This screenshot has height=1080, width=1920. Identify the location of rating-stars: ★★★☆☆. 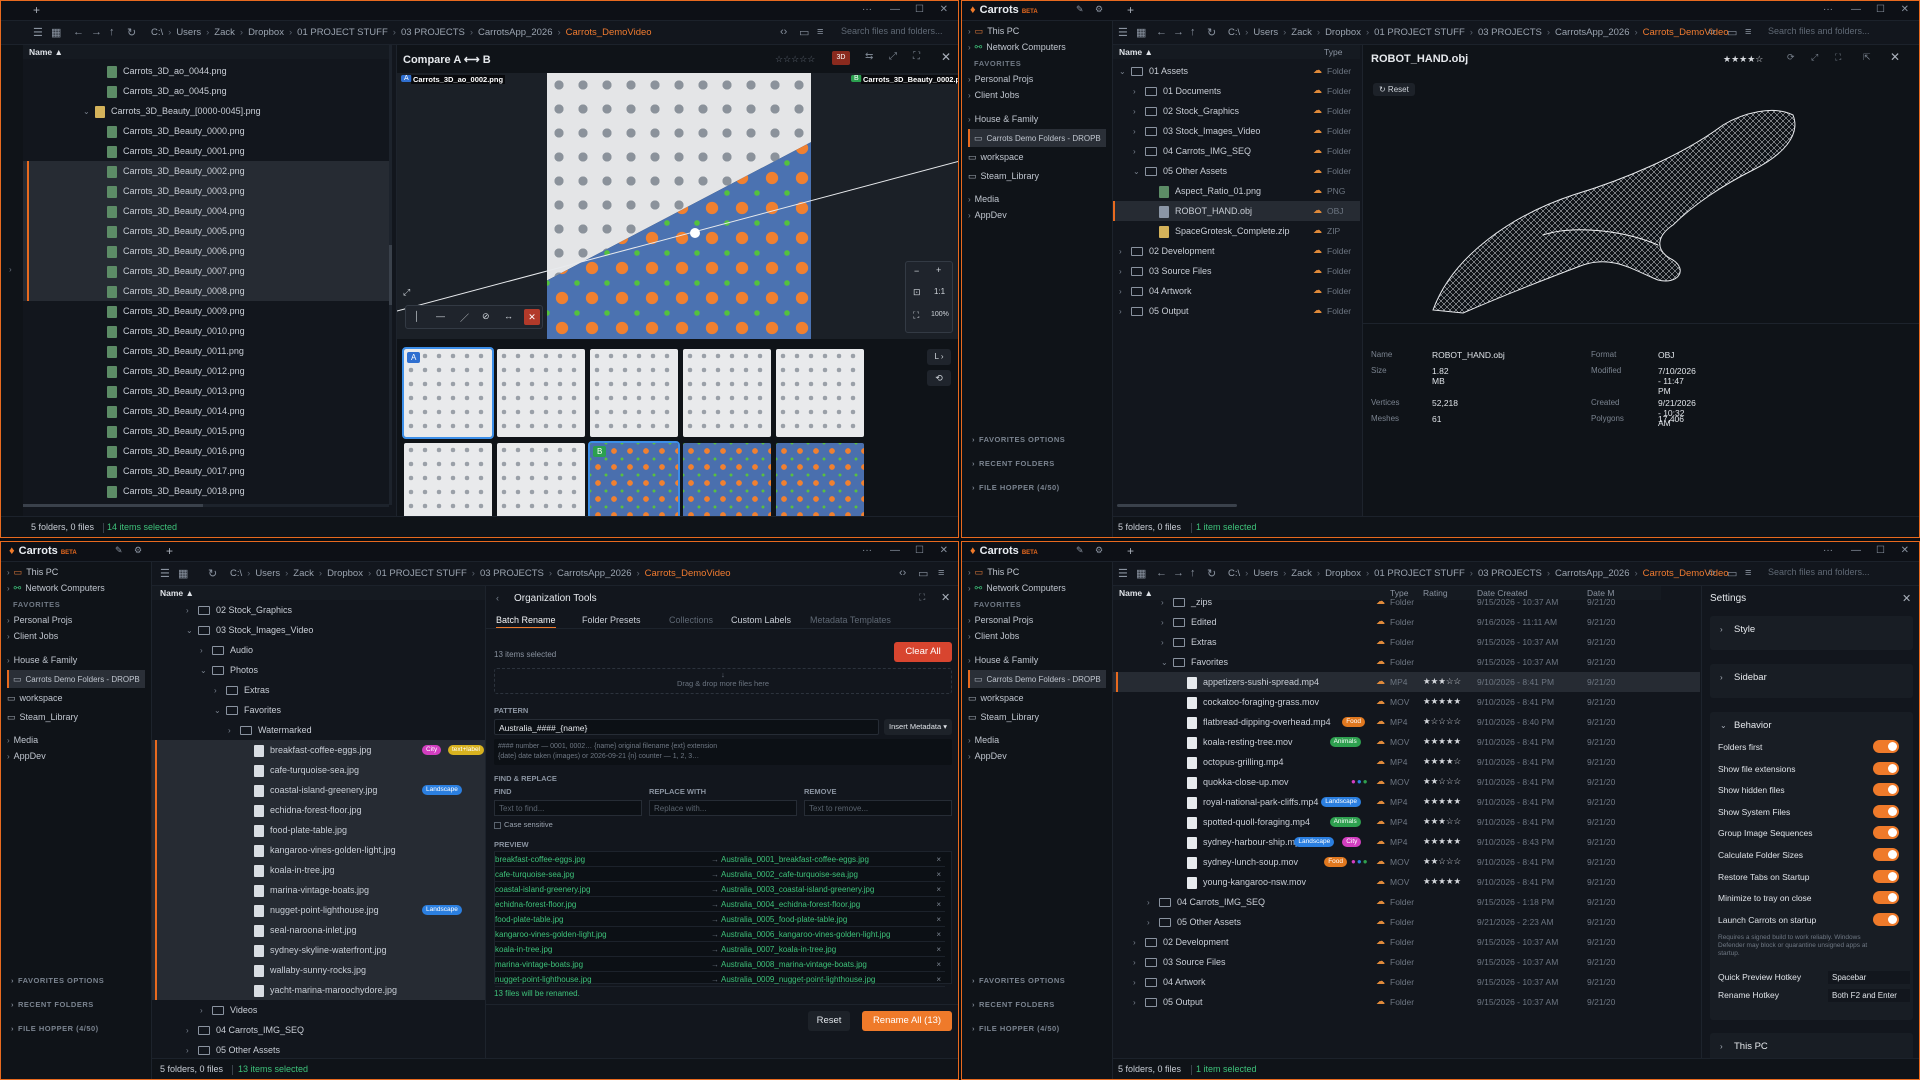
(1442, 681).